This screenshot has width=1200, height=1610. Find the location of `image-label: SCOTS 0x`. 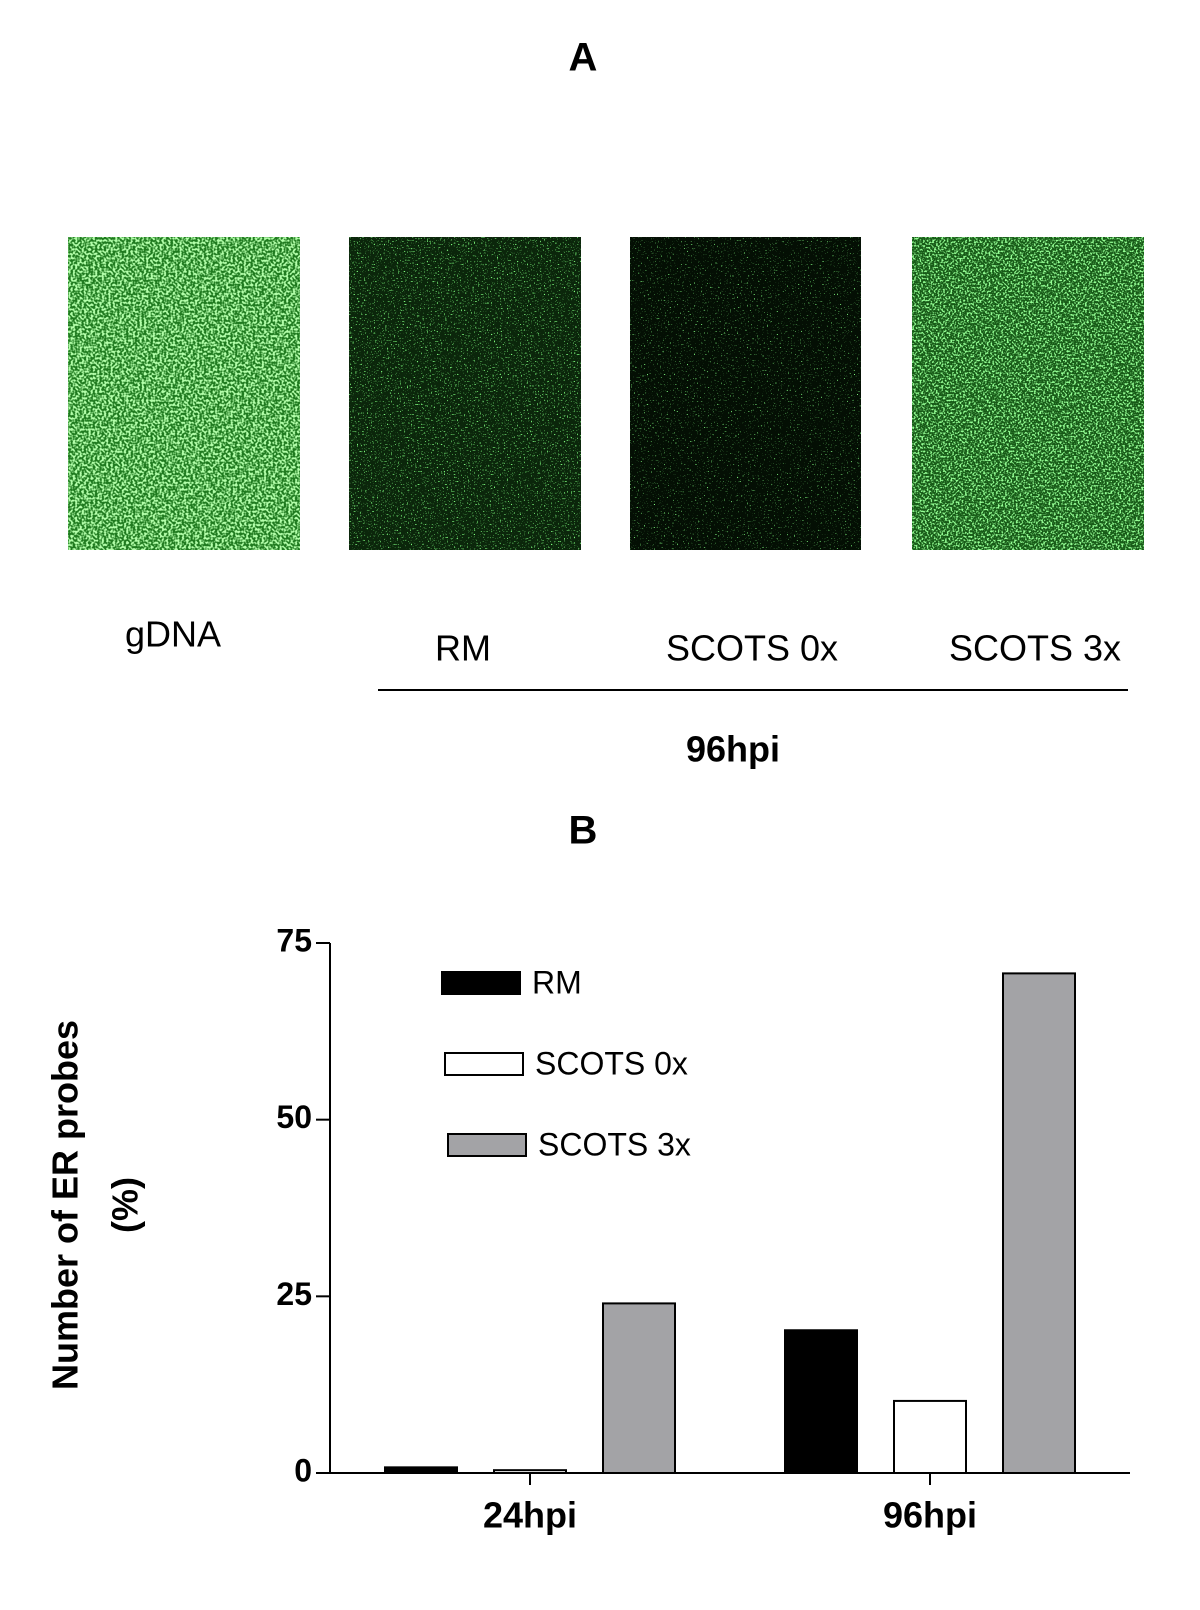

image-label: SCOTS 0x is located at coordinates (752, 648).